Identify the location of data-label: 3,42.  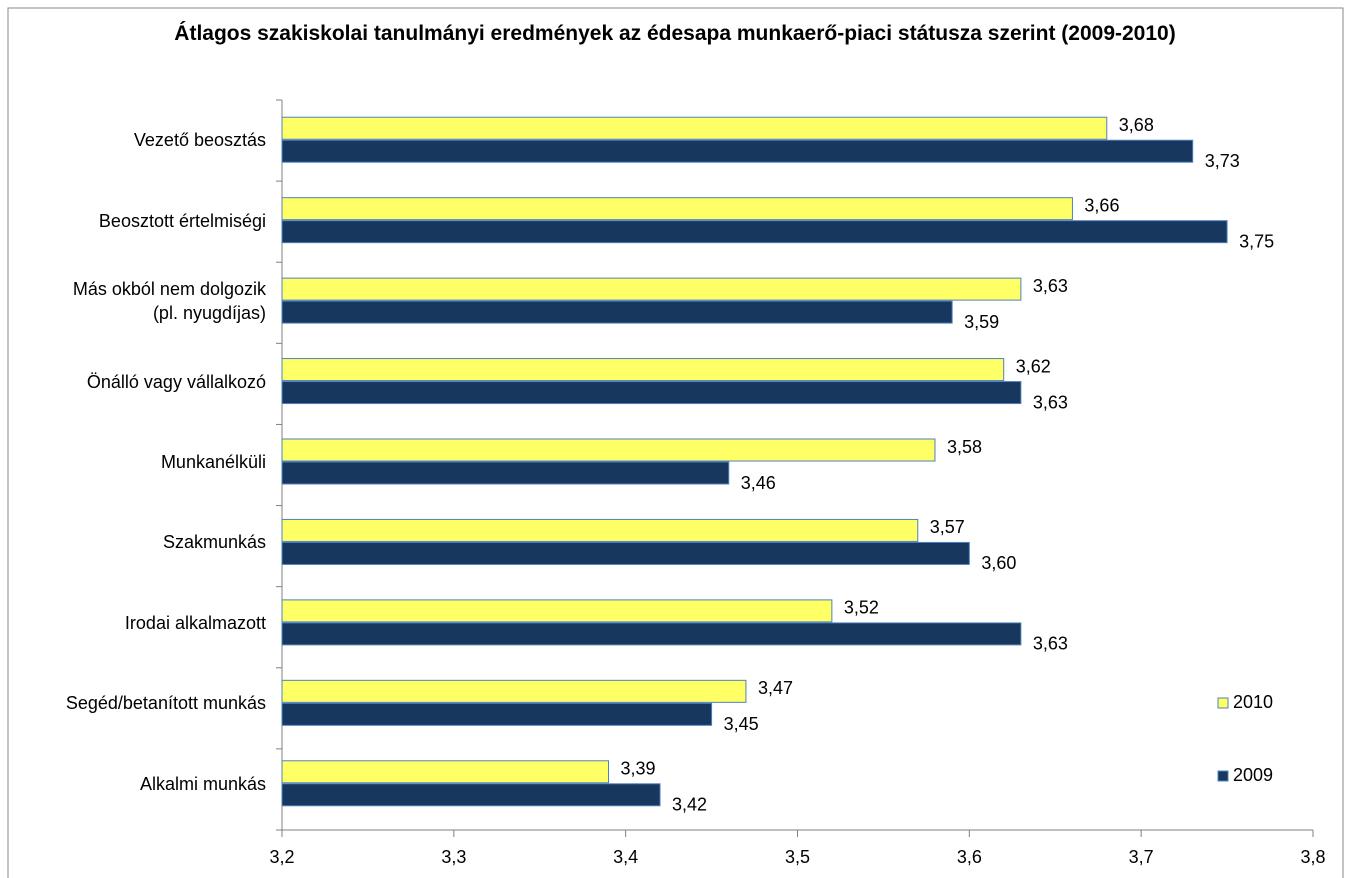
(689, 805).